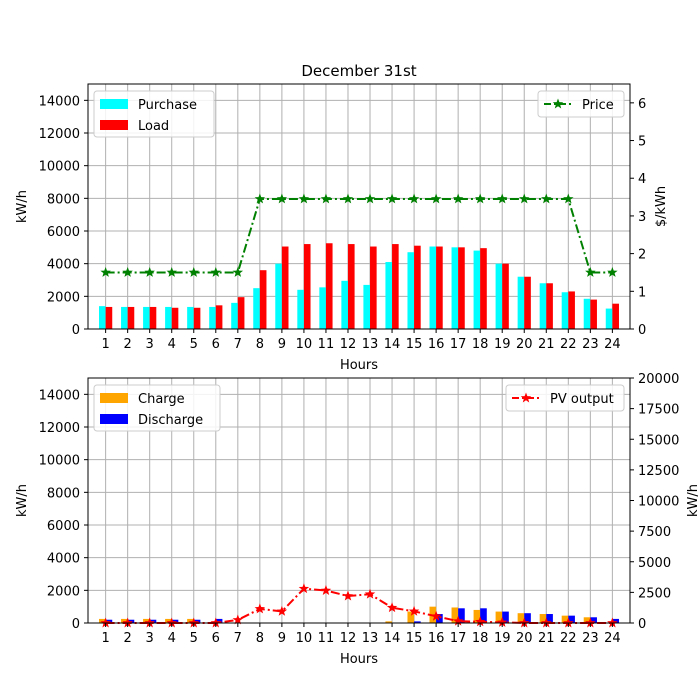 The width and height of the screenshot is (700, 700). Describe the element at coordinates (167, 105) in the screenshot. I see `legend-label: Purchase` at that location.